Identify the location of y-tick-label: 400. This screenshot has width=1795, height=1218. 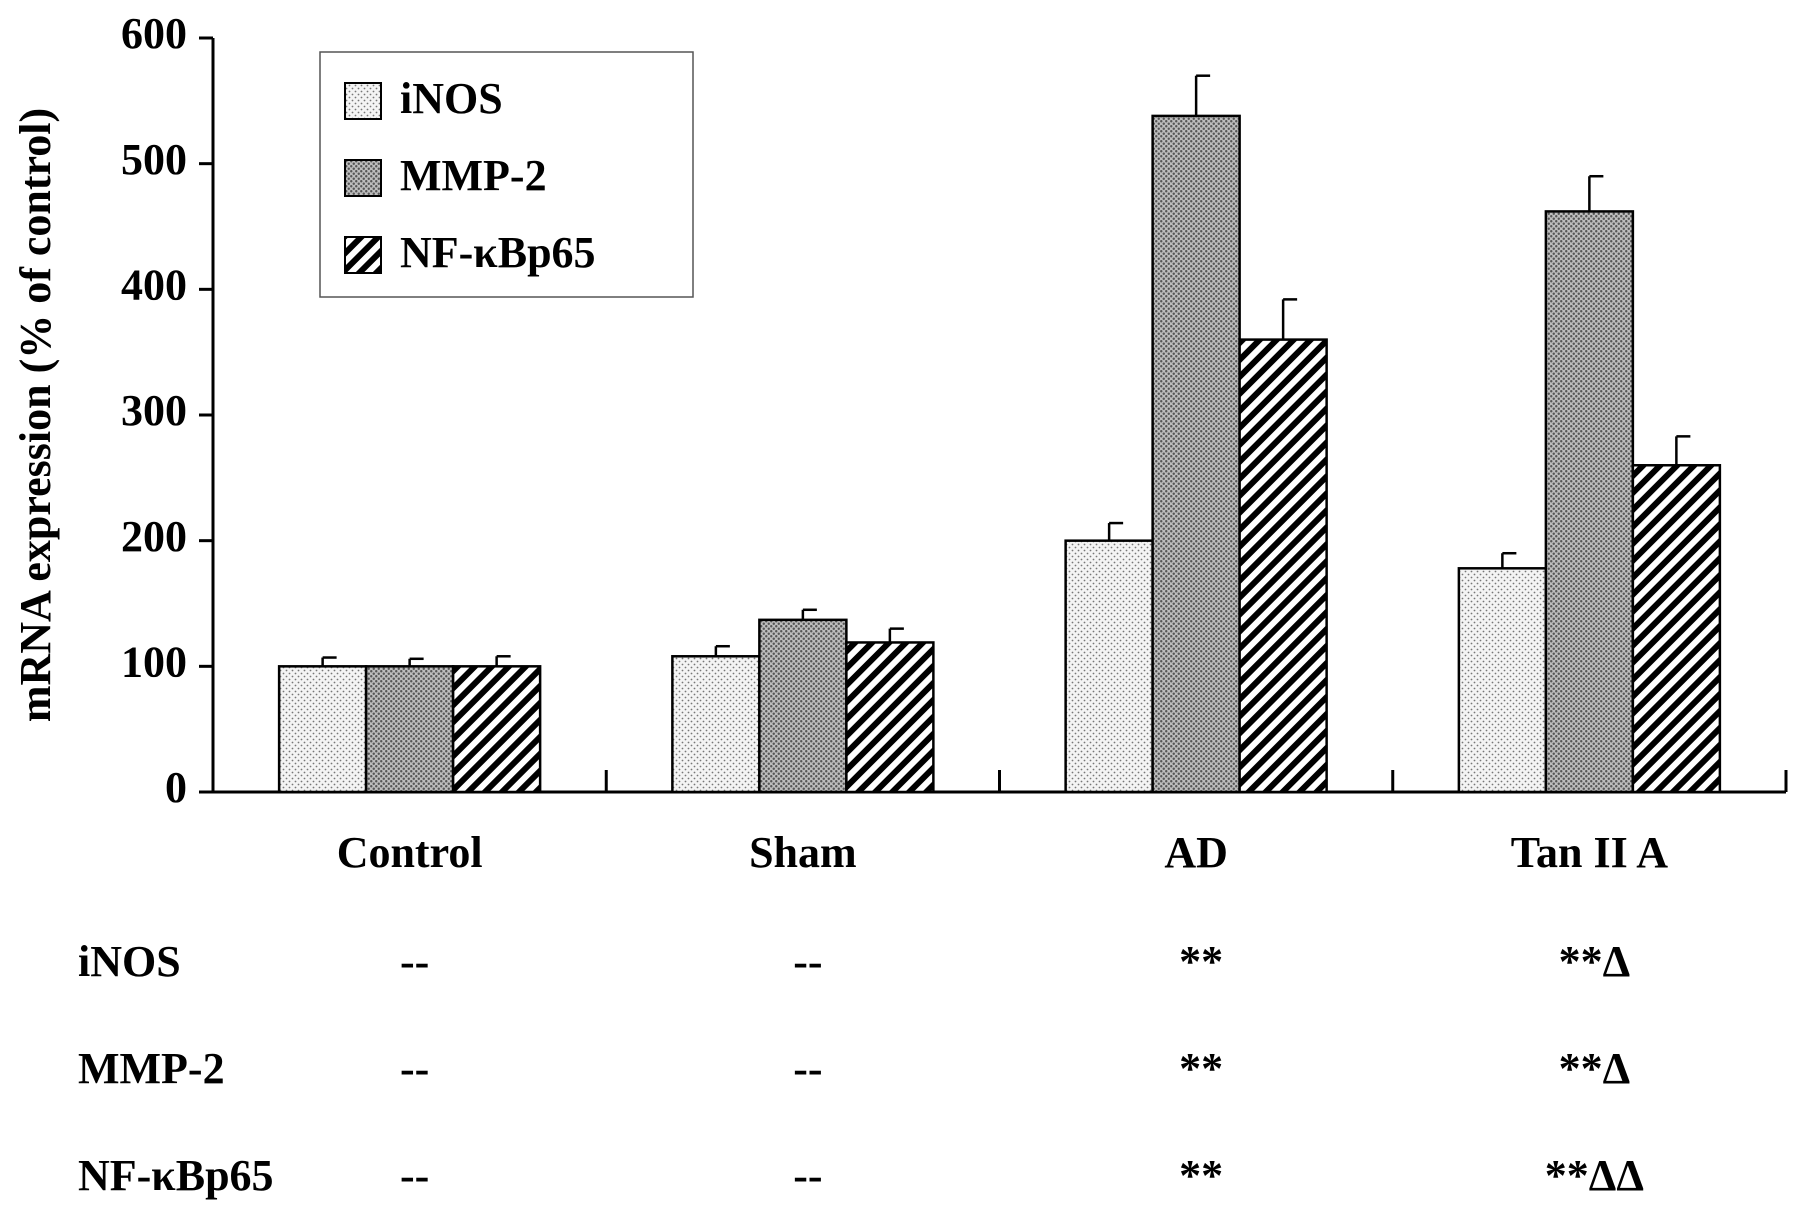
(154, 284).